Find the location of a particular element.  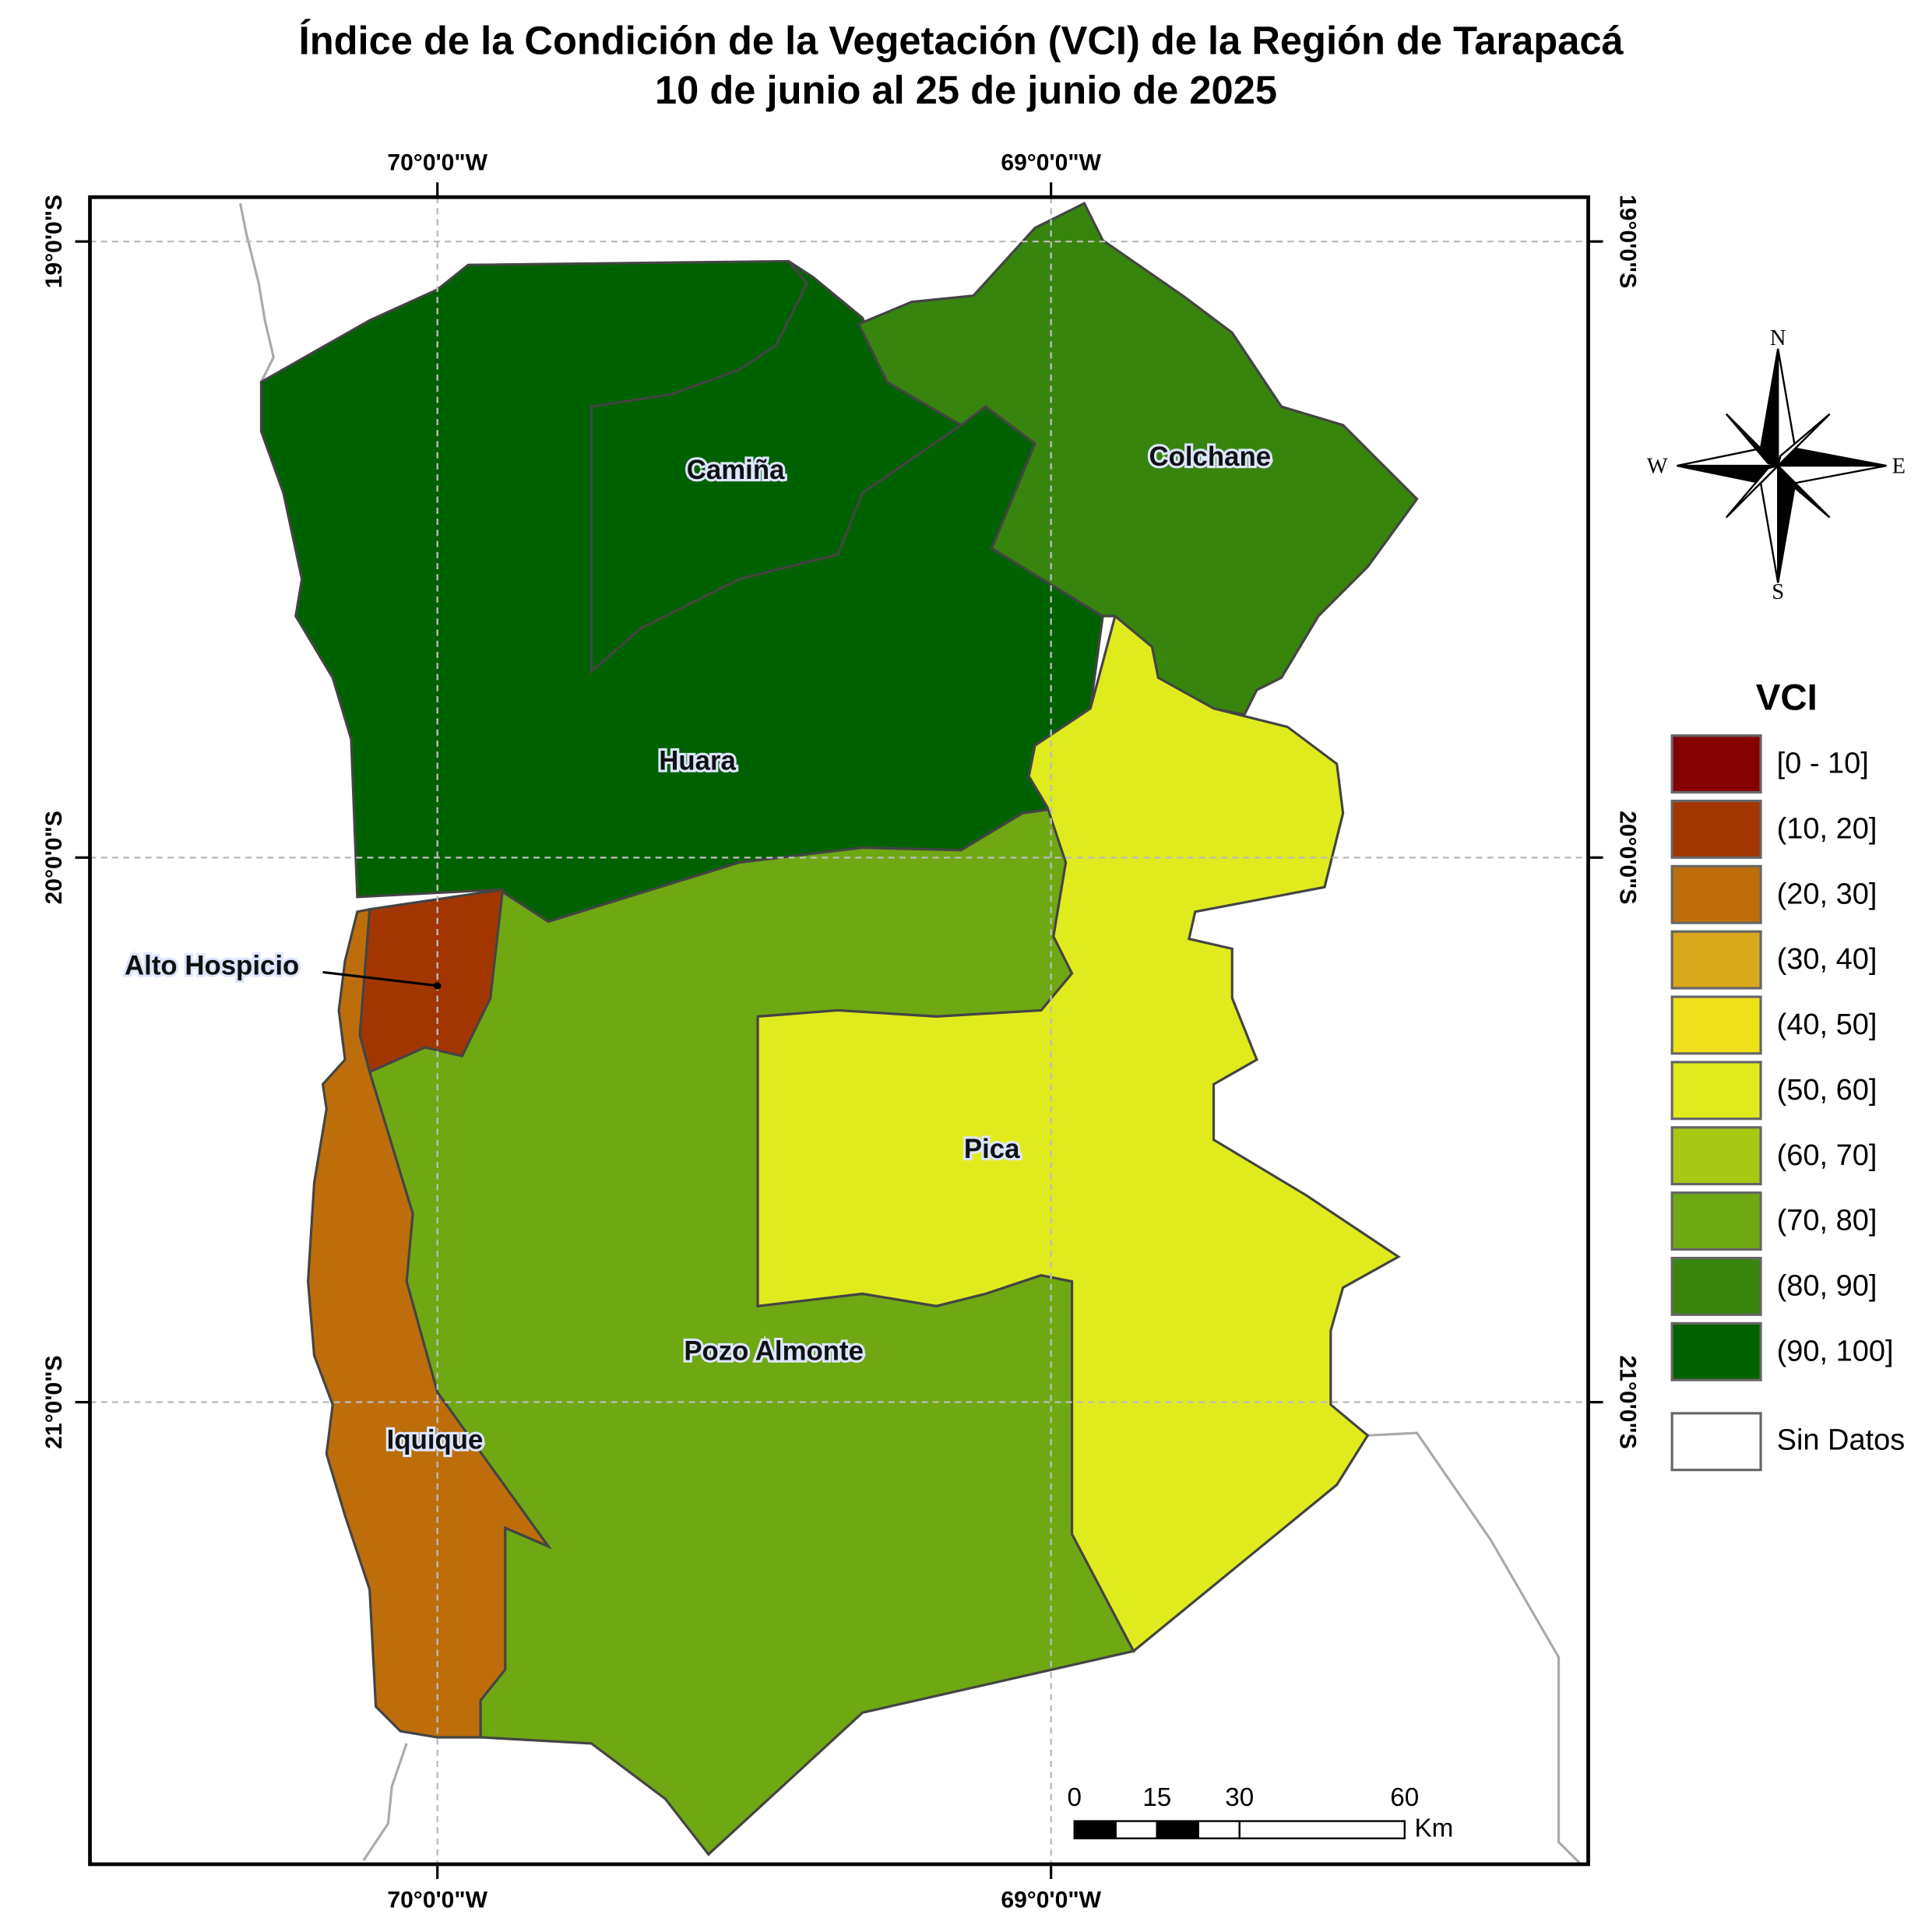

legend-label: (40, 50] is located at coordinates (1827, 1024).